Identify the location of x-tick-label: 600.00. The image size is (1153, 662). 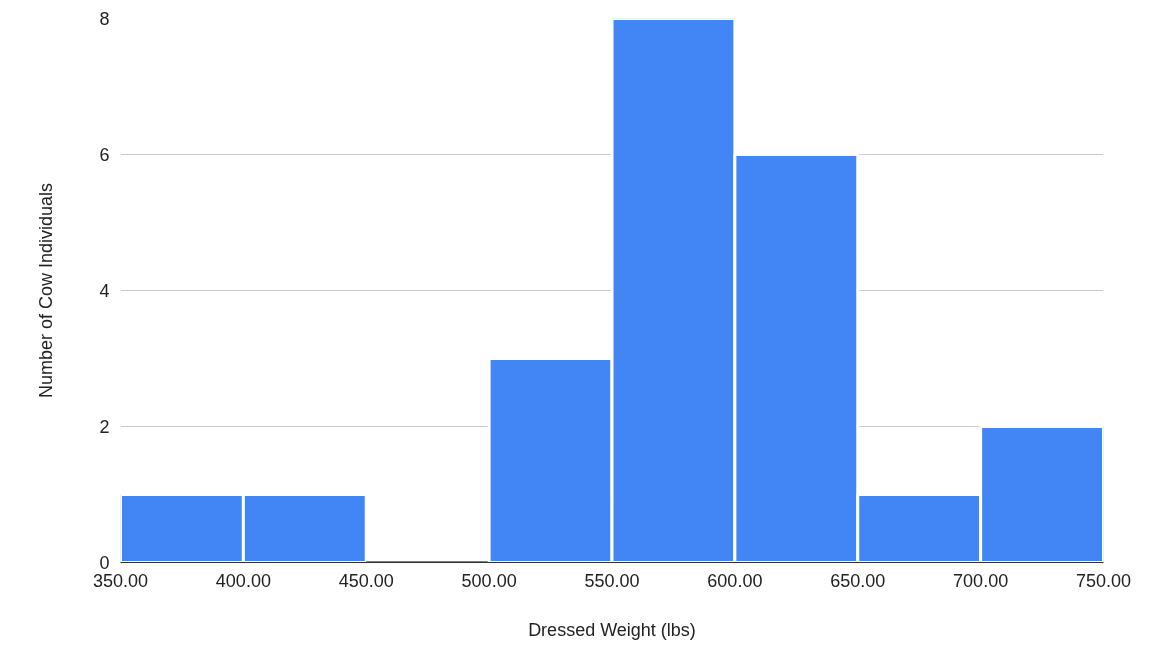
(735, 580).